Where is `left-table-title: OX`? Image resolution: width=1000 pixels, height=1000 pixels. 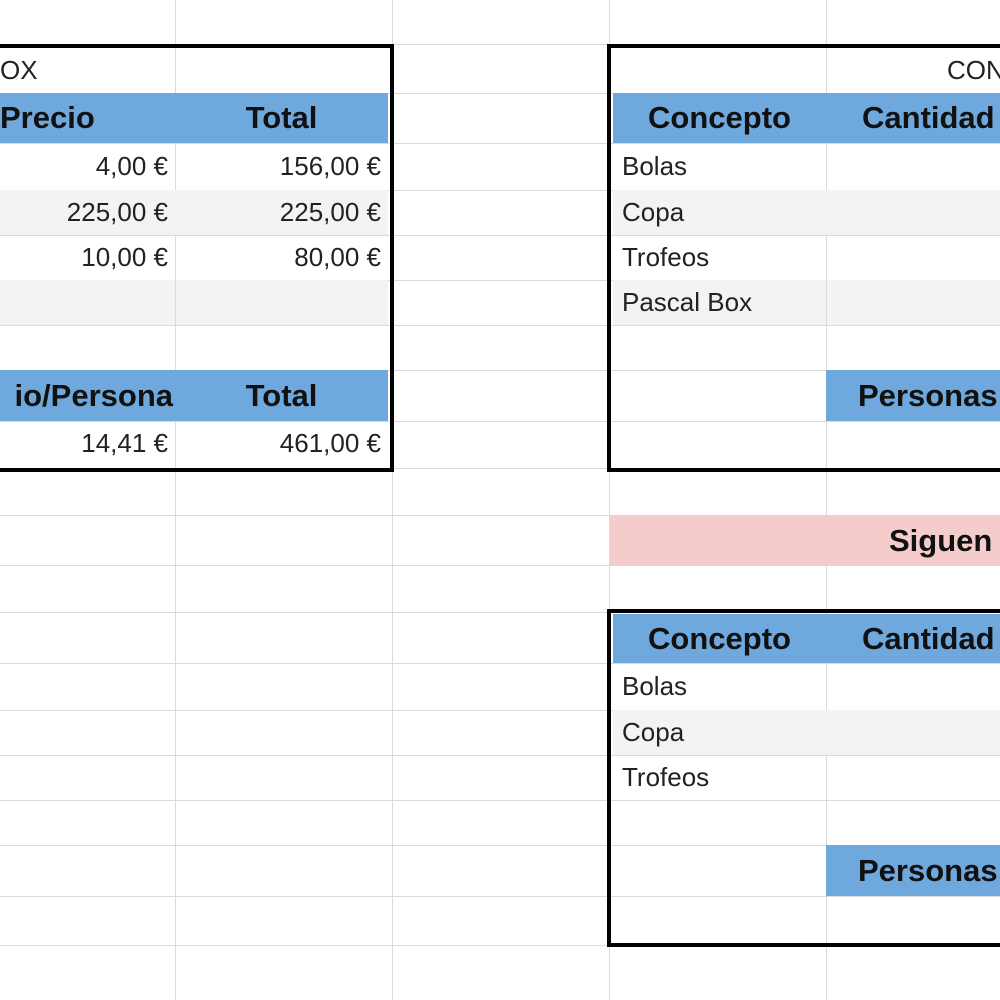 left-table-title: OX is located at coordinates (19, 70).